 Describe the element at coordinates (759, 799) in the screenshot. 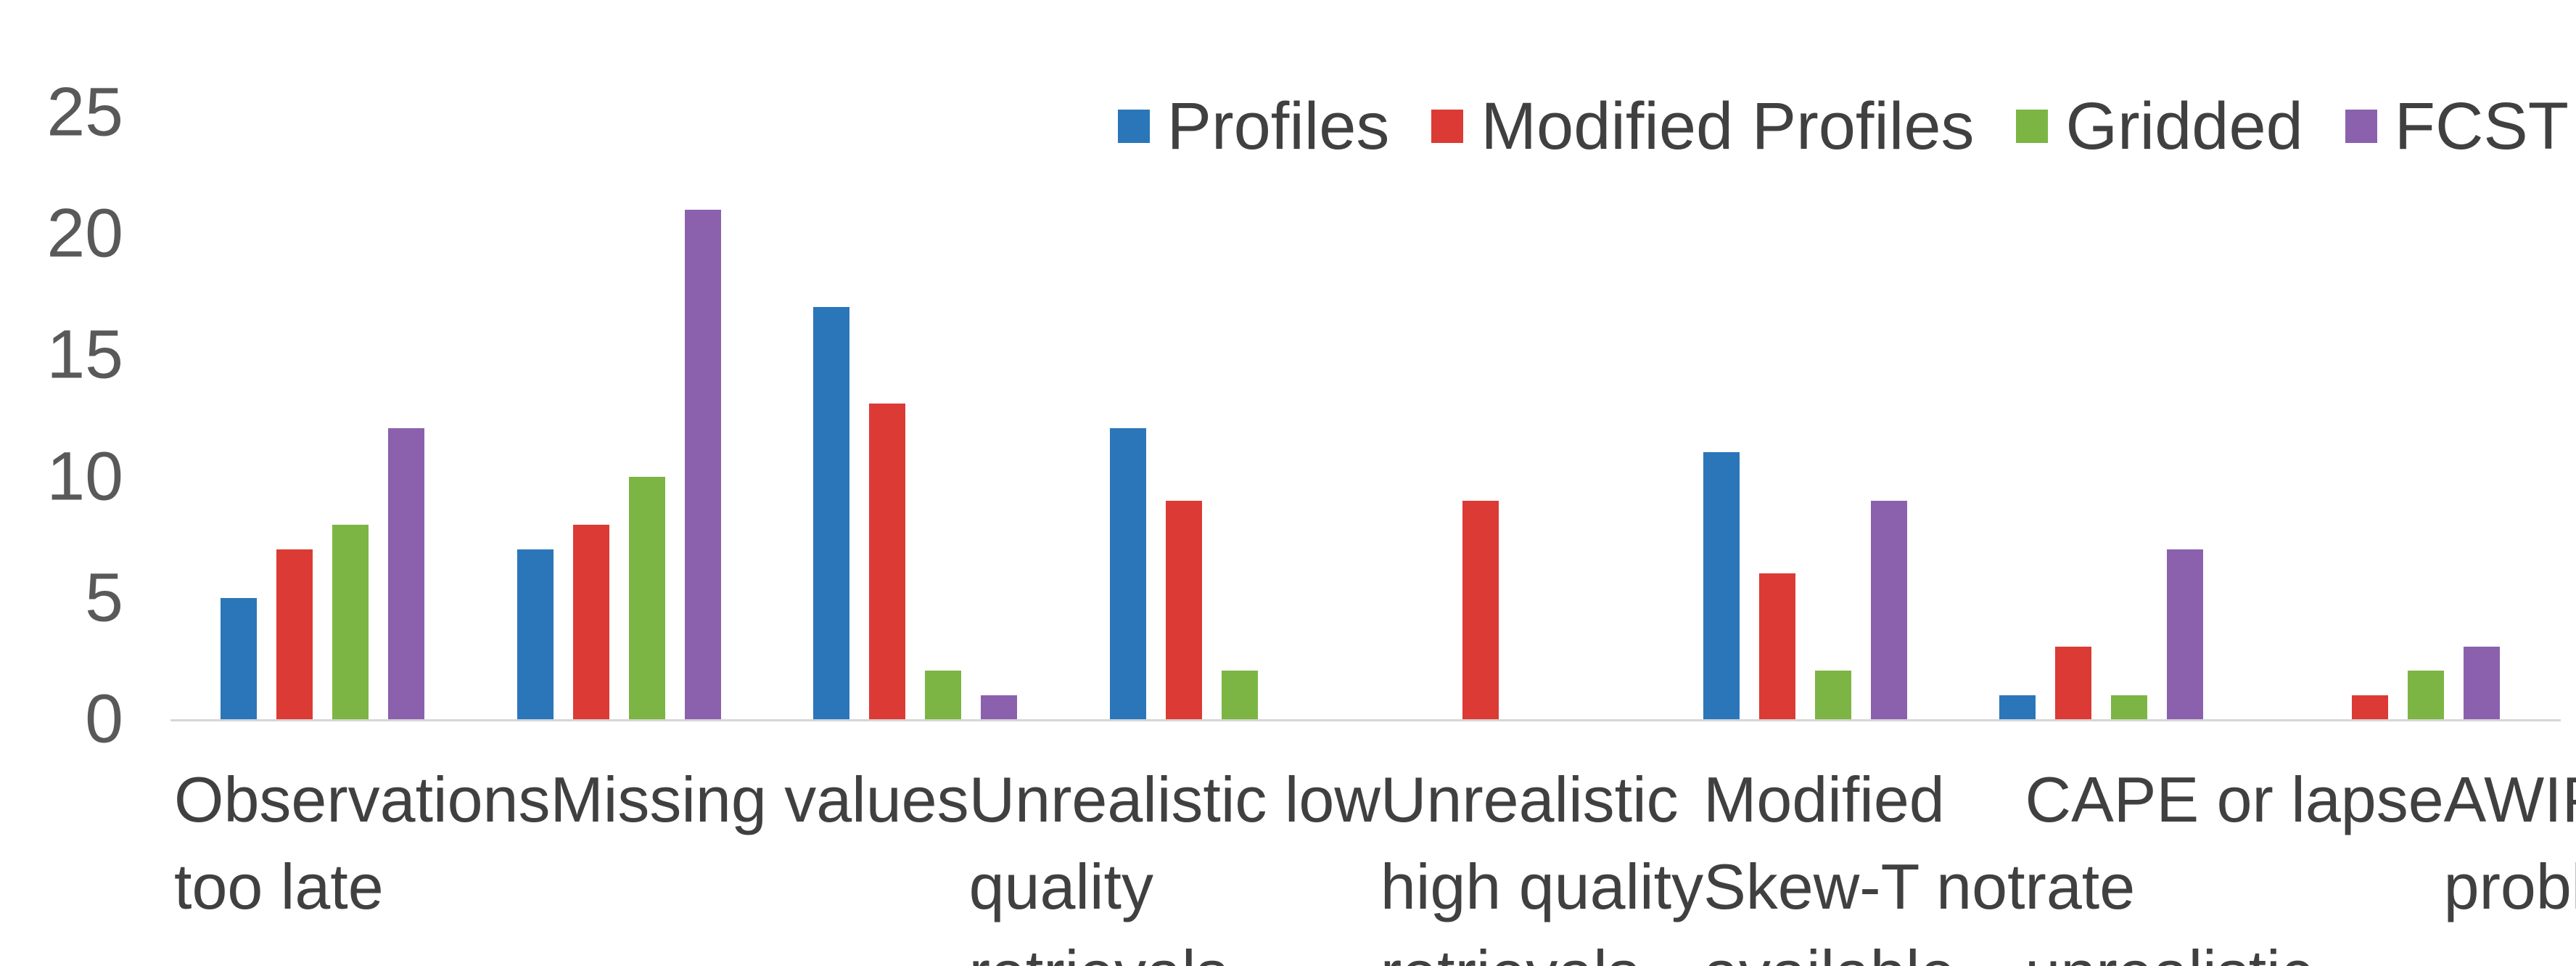

I see `category-label-line: Missing values` at that location.